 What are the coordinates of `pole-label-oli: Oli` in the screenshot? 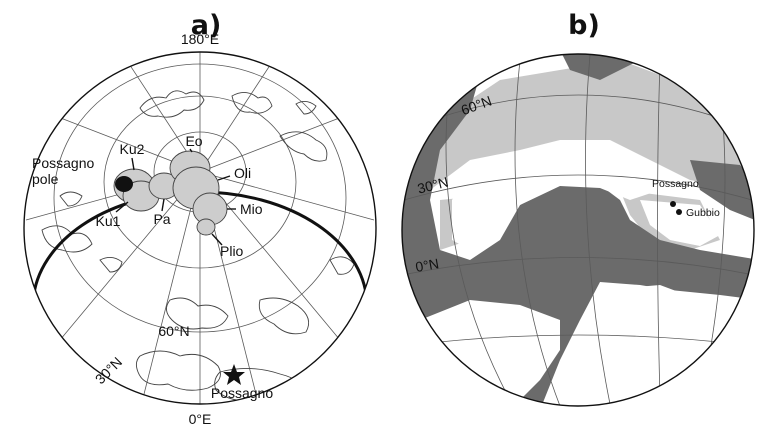 It's located at (242, 173).